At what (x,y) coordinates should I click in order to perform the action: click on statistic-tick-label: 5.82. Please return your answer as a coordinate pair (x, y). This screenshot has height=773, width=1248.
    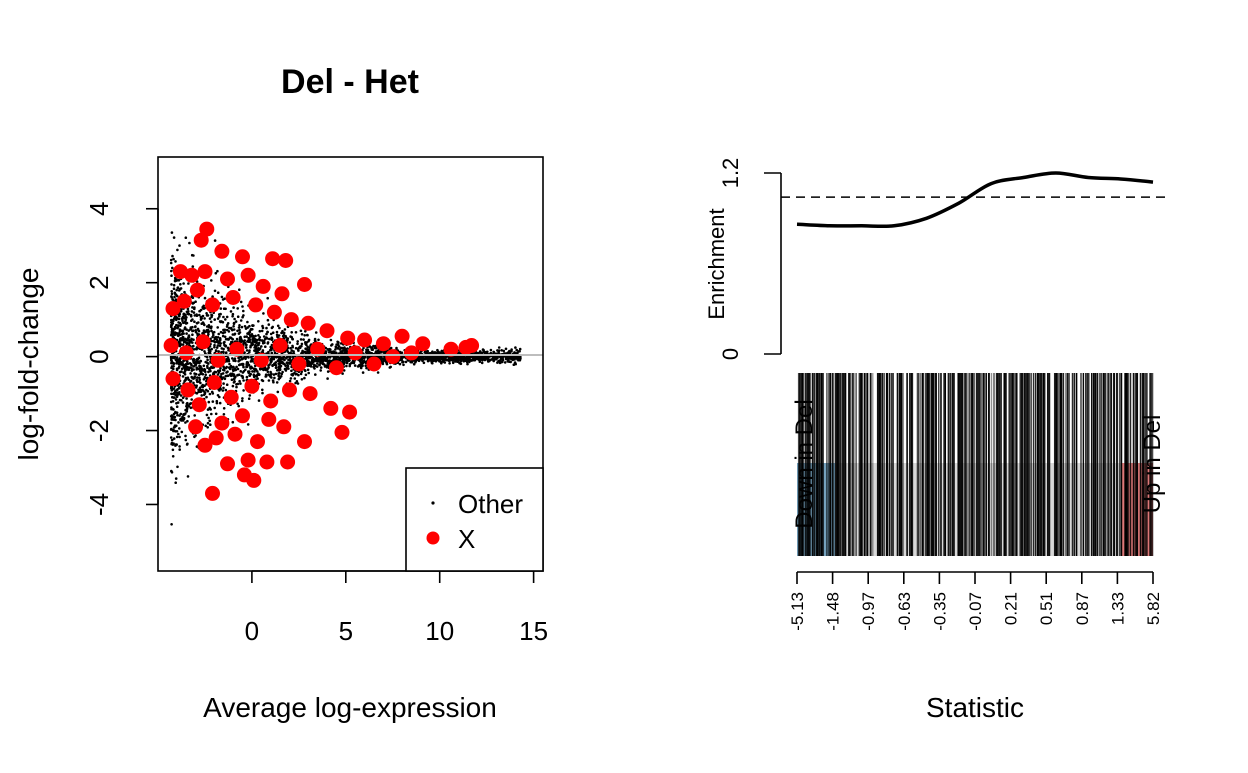
    Looking at the image, I should click on (1153, 608).